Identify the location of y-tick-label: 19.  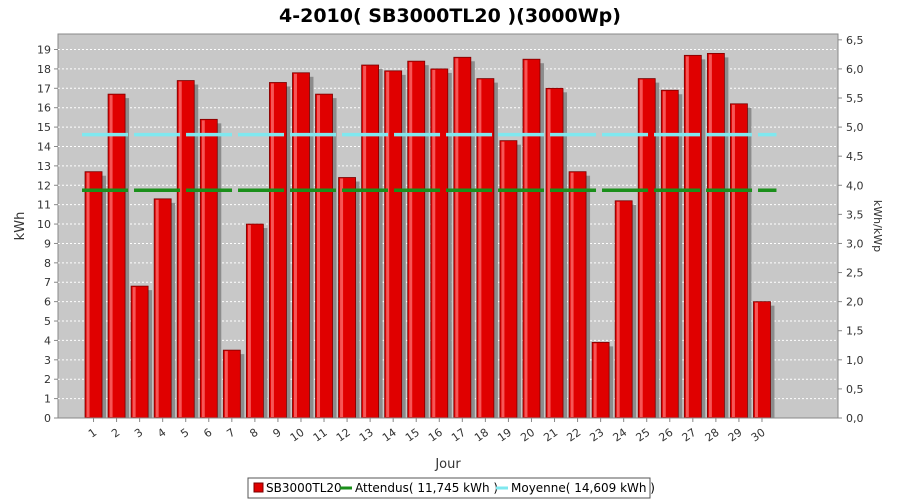
(44, 50).